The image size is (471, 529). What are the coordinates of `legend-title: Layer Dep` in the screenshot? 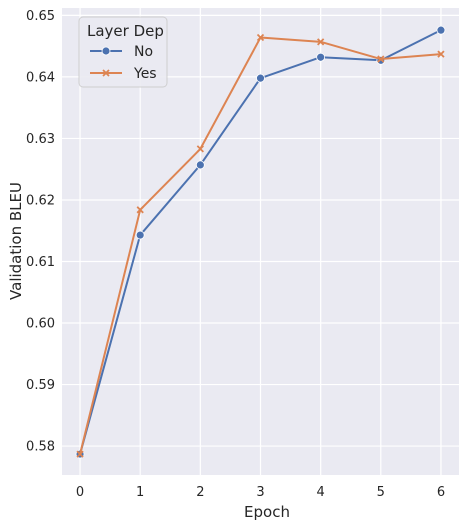 It's located at (125, 31).